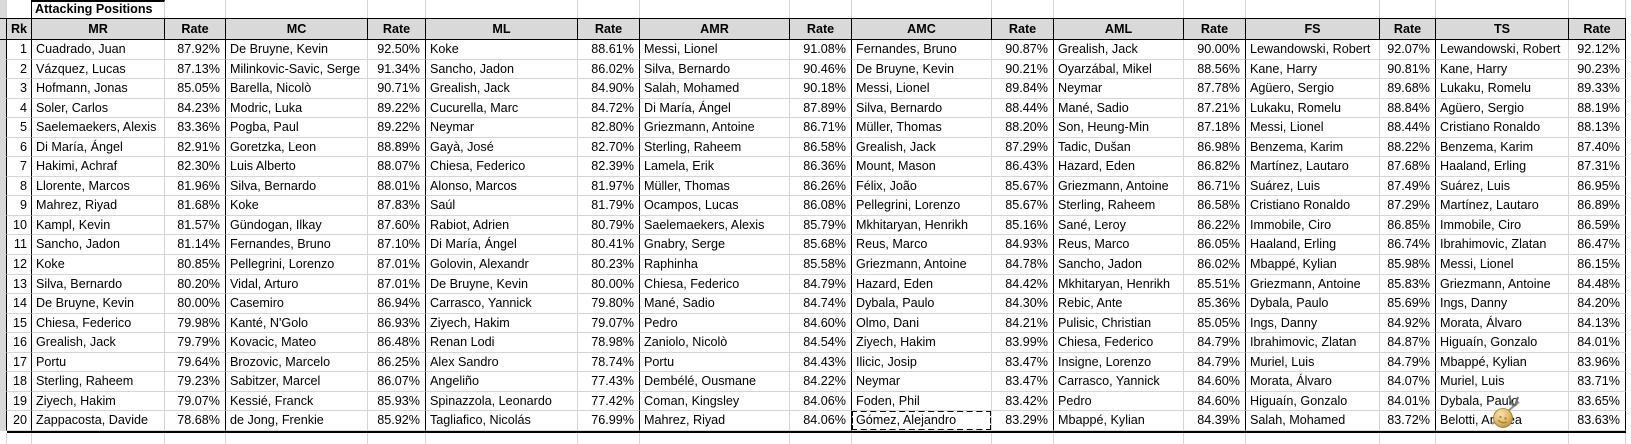 The image size is (1631, 444). What do you see at coordinates (1408, 343) in the screenshot?
I see `cell-rate: 84.87%` at bounding box center [1408, 343].